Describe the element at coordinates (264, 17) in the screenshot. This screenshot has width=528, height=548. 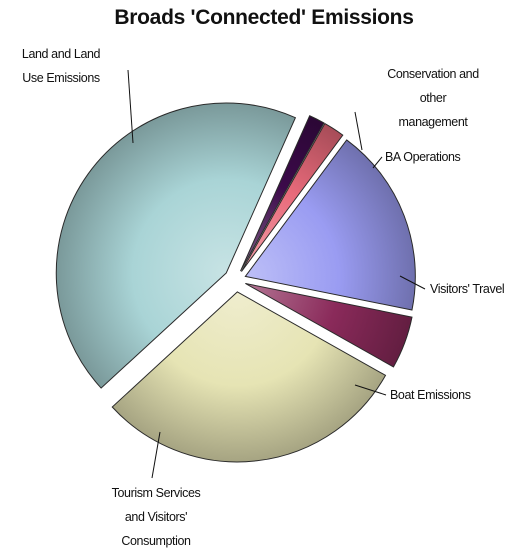
I see `chart-title: Broads 'Connected' Emissions` at that location.